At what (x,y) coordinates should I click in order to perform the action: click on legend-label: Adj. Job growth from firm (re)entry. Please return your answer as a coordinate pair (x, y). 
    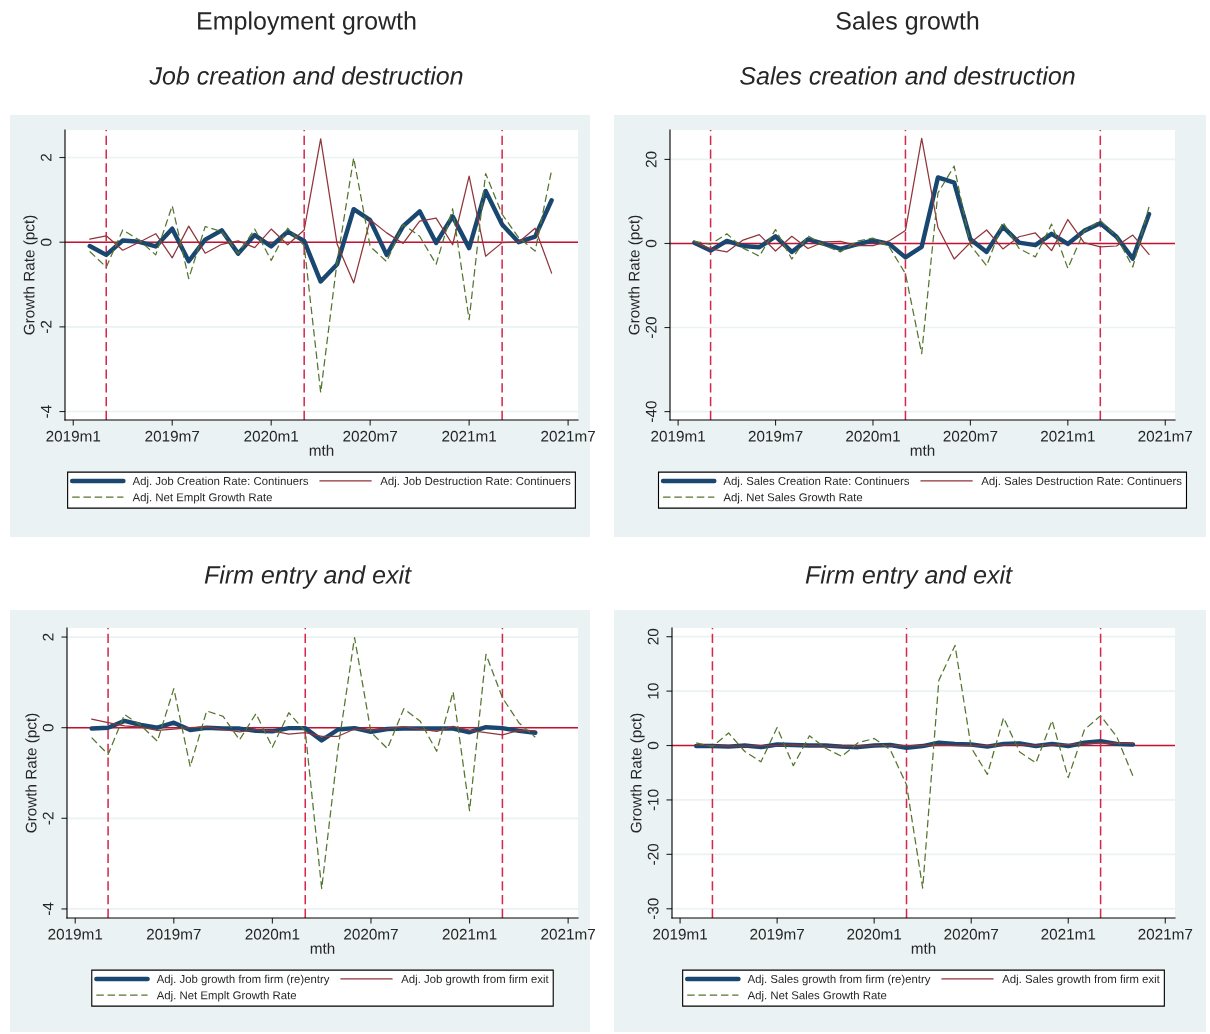
    Looking at the image, I should click on (243, 980).